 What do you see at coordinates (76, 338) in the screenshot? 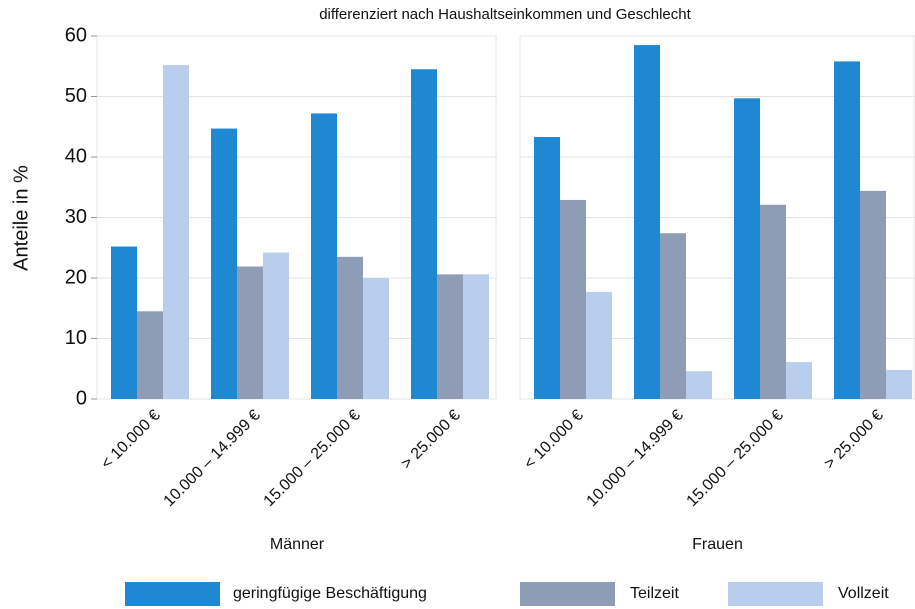
I see `y-tick-label: 10` at bounding box center [76, 338].